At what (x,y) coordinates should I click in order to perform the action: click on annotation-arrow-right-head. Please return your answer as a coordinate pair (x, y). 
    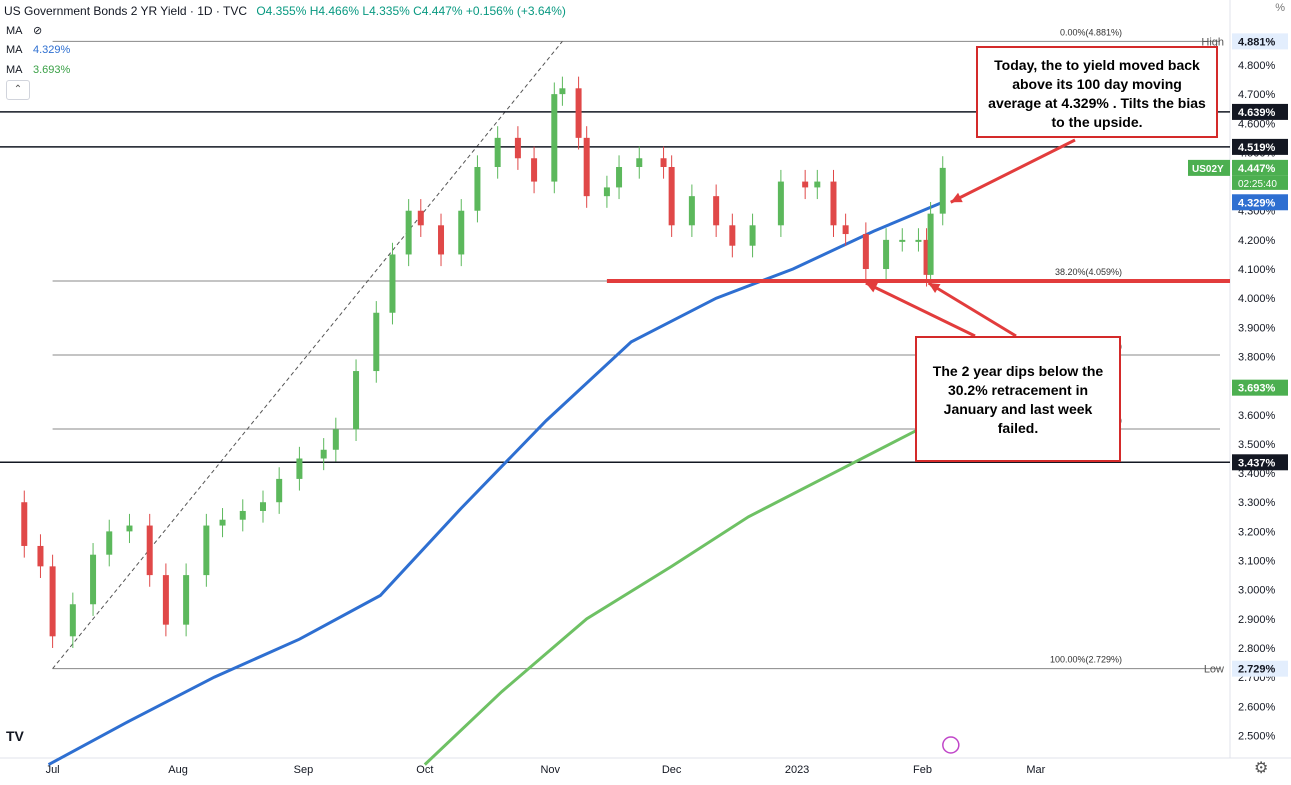
    Looking at the image, I should click on (934, 288).